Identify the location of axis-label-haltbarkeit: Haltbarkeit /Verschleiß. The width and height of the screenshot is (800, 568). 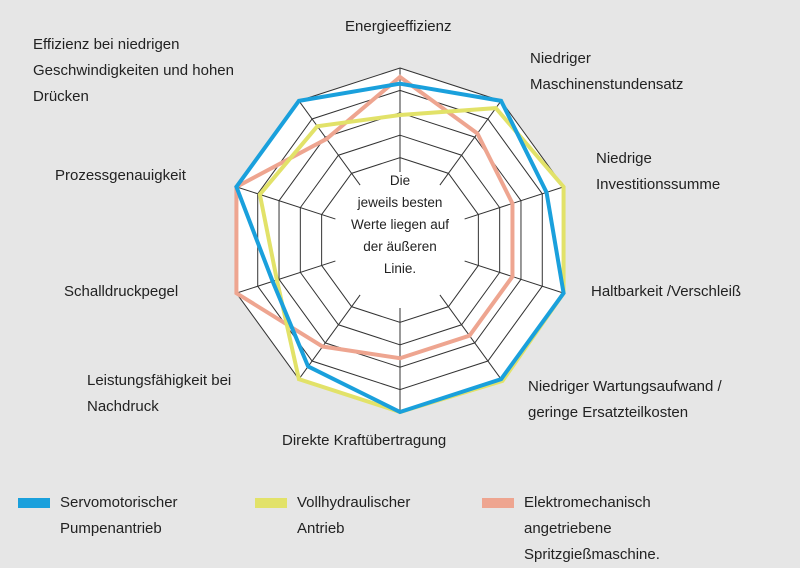
(666, 291).